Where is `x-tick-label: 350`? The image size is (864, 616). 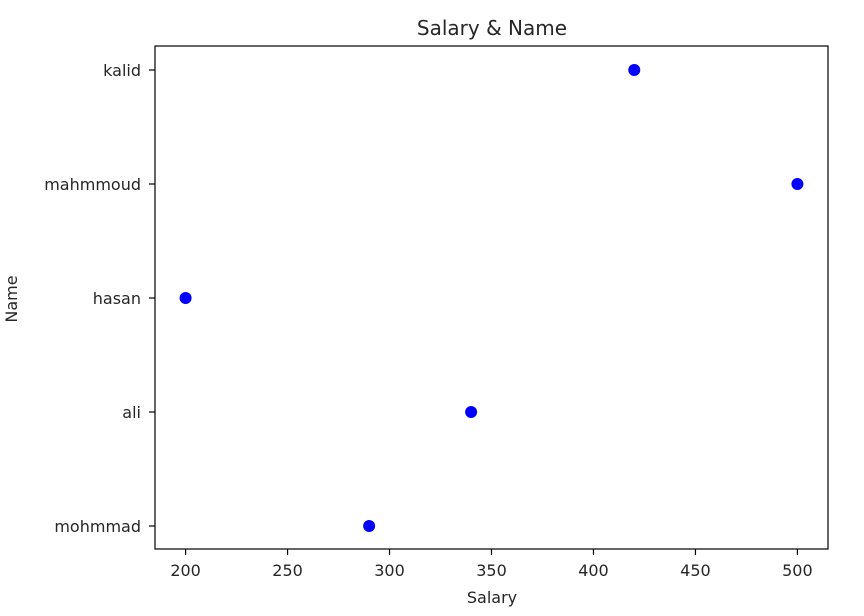 x-tick-label: 350 is located at coordinates (491, 570).